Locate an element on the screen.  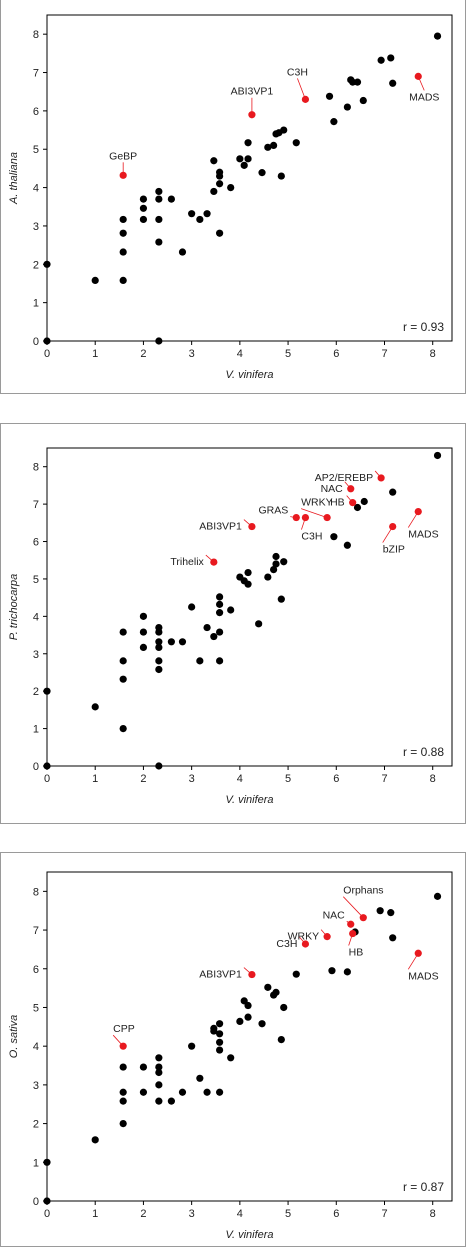
correlation-label: r = 0.88 is located at coordinates (423, 752).